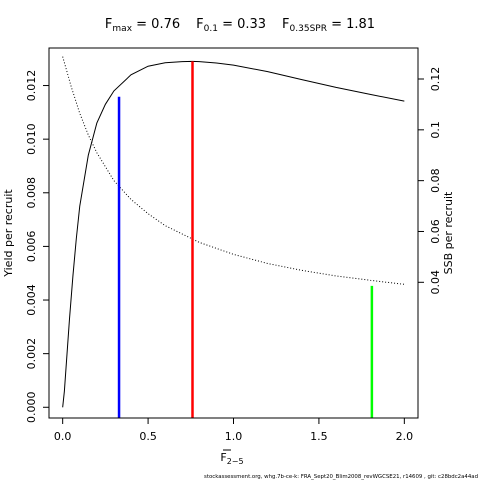 The image size is (480, 480). Describe the element at coordinates (405, 436) in the screenshot. I see `x-tick-label: 2.0` at that location.